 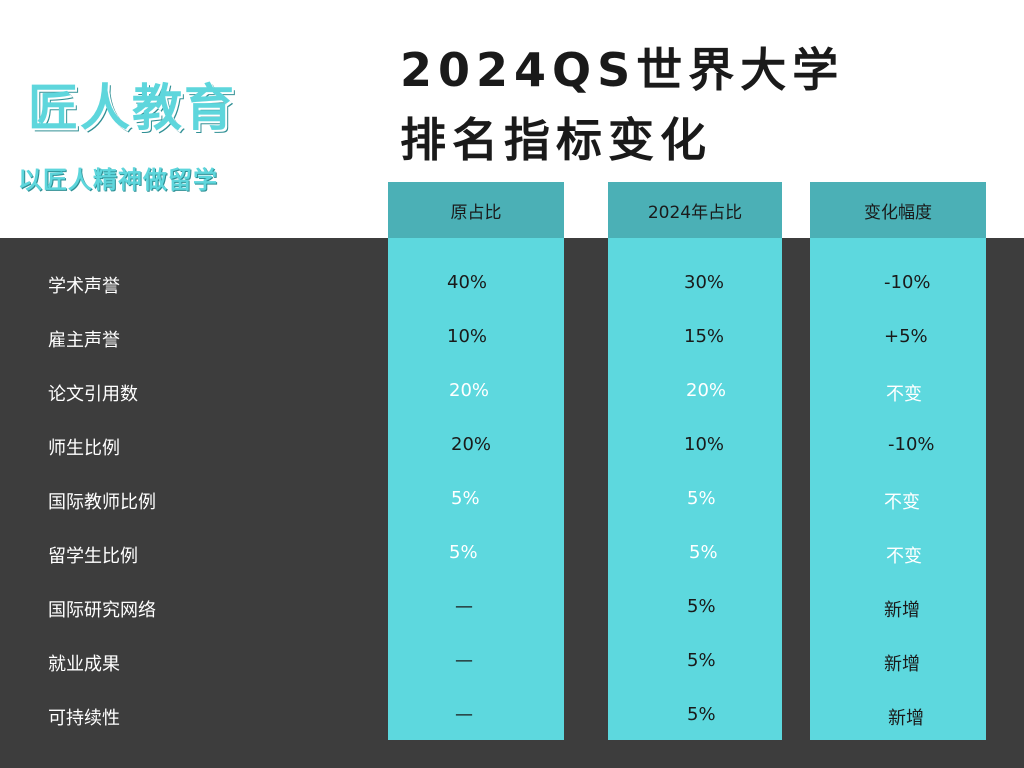 I want to click on cell-new: 20%, so click(x=706, y=390).